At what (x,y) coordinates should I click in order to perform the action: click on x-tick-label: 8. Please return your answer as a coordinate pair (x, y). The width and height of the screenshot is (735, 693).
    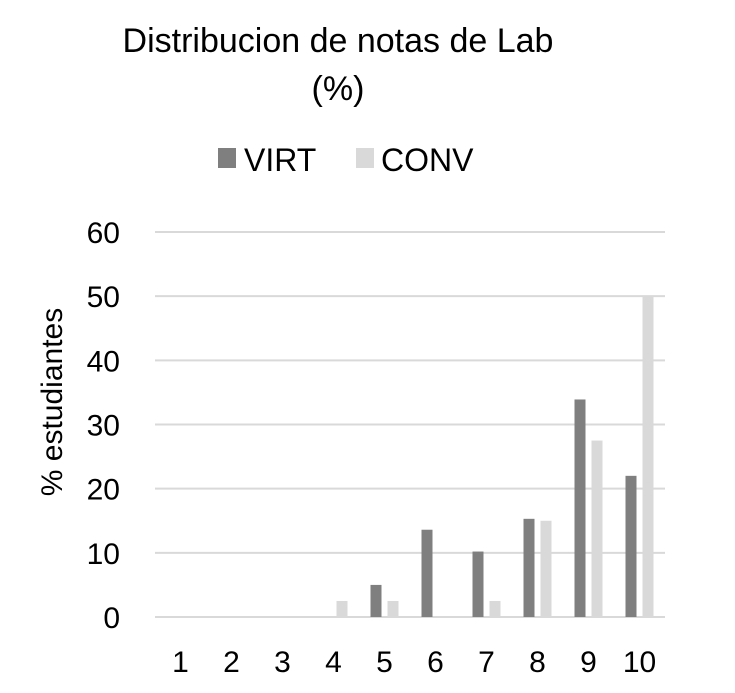
    Looking at the image, I should click on (537, 662).